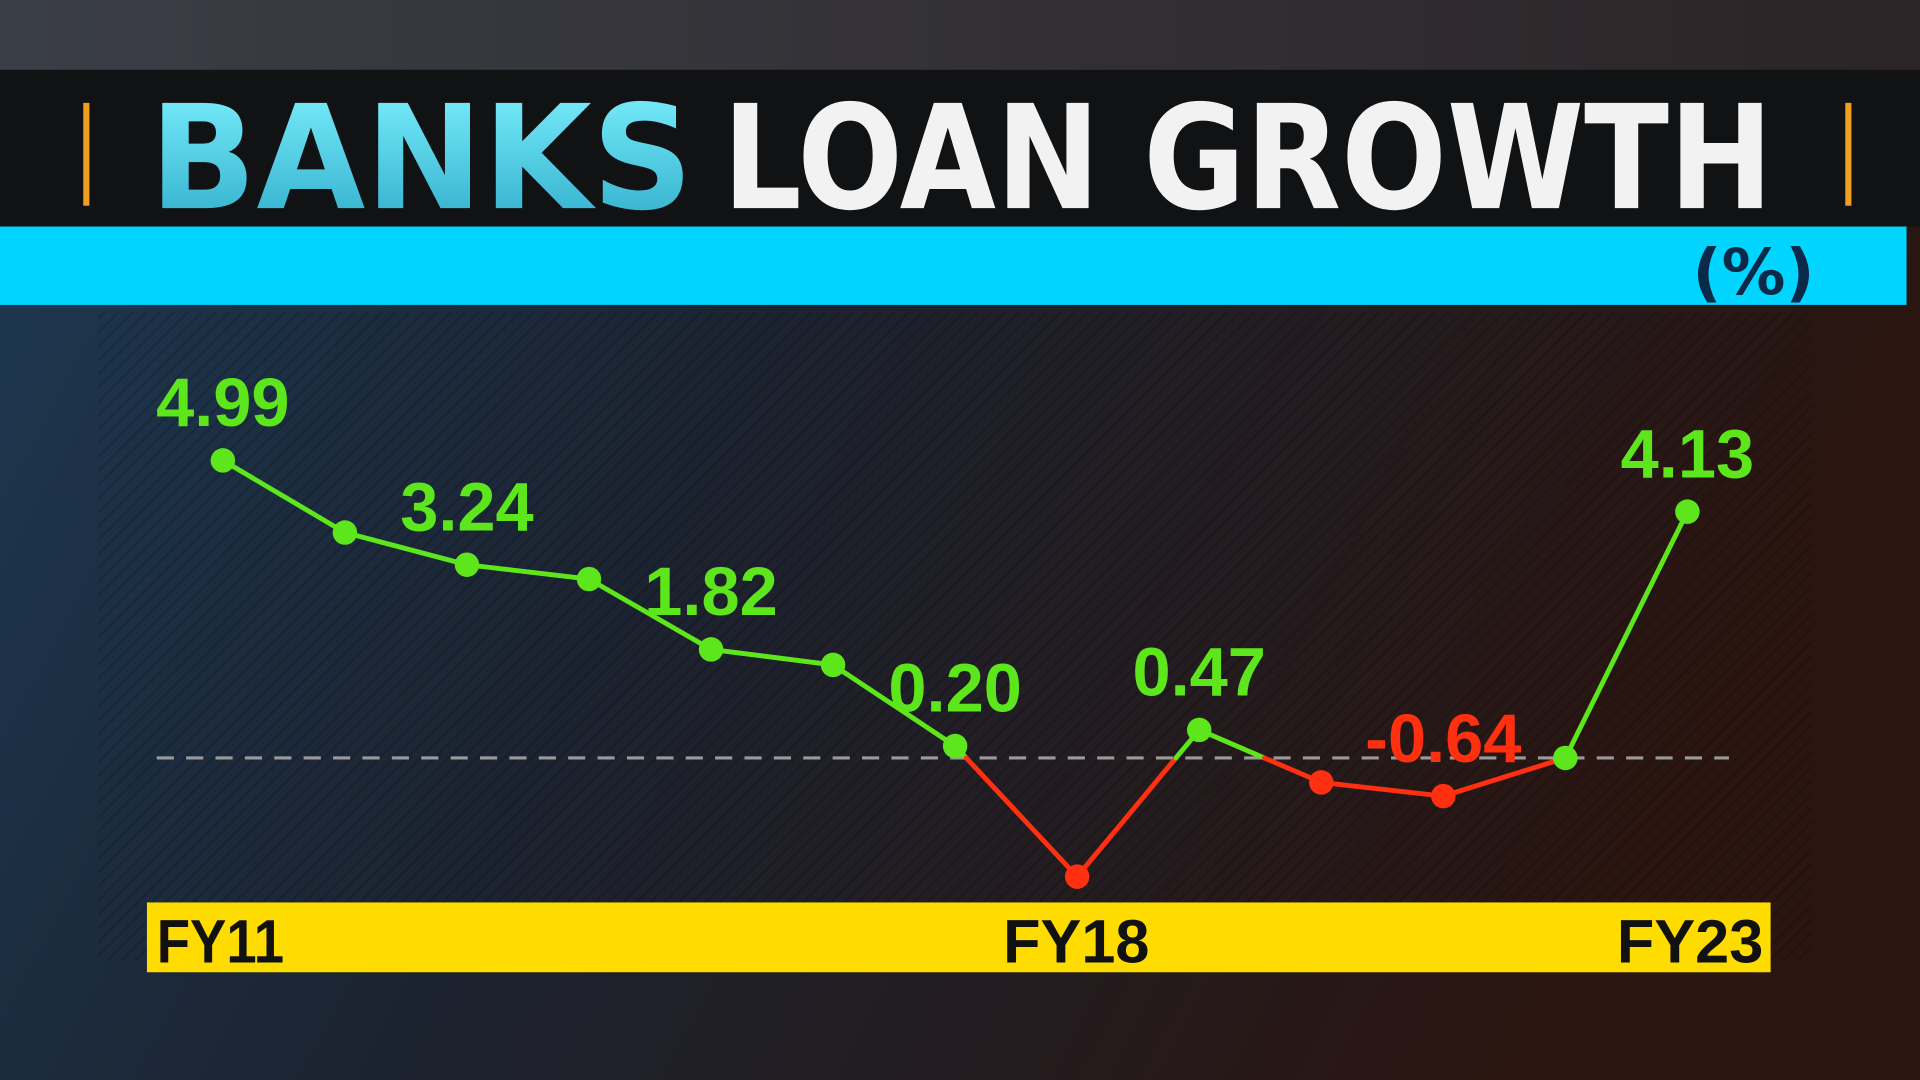  What do you see at coordinates (466, 506) in the screenshot?
I see `data-label-FY13: 3.24` at bounding box center [466, 506].